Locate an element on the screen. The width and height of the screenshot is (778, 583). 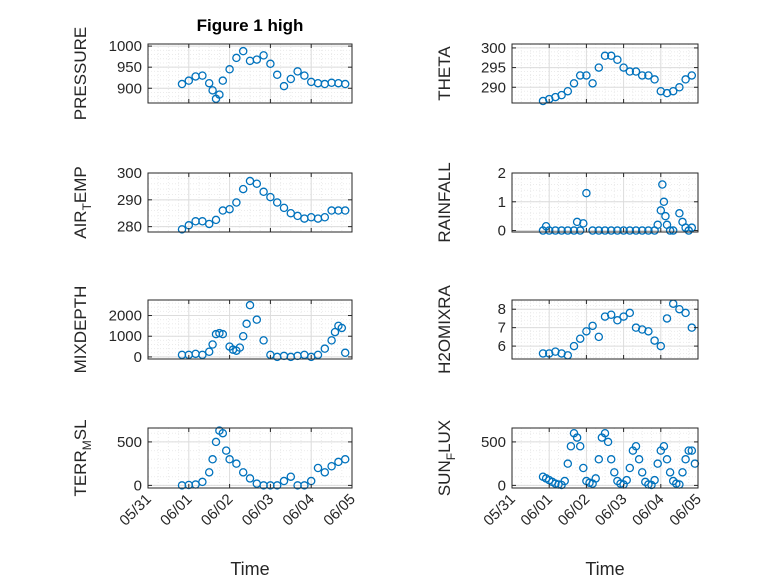
y-axis-label: SUNFLUX is located at coordinates (446, 458).